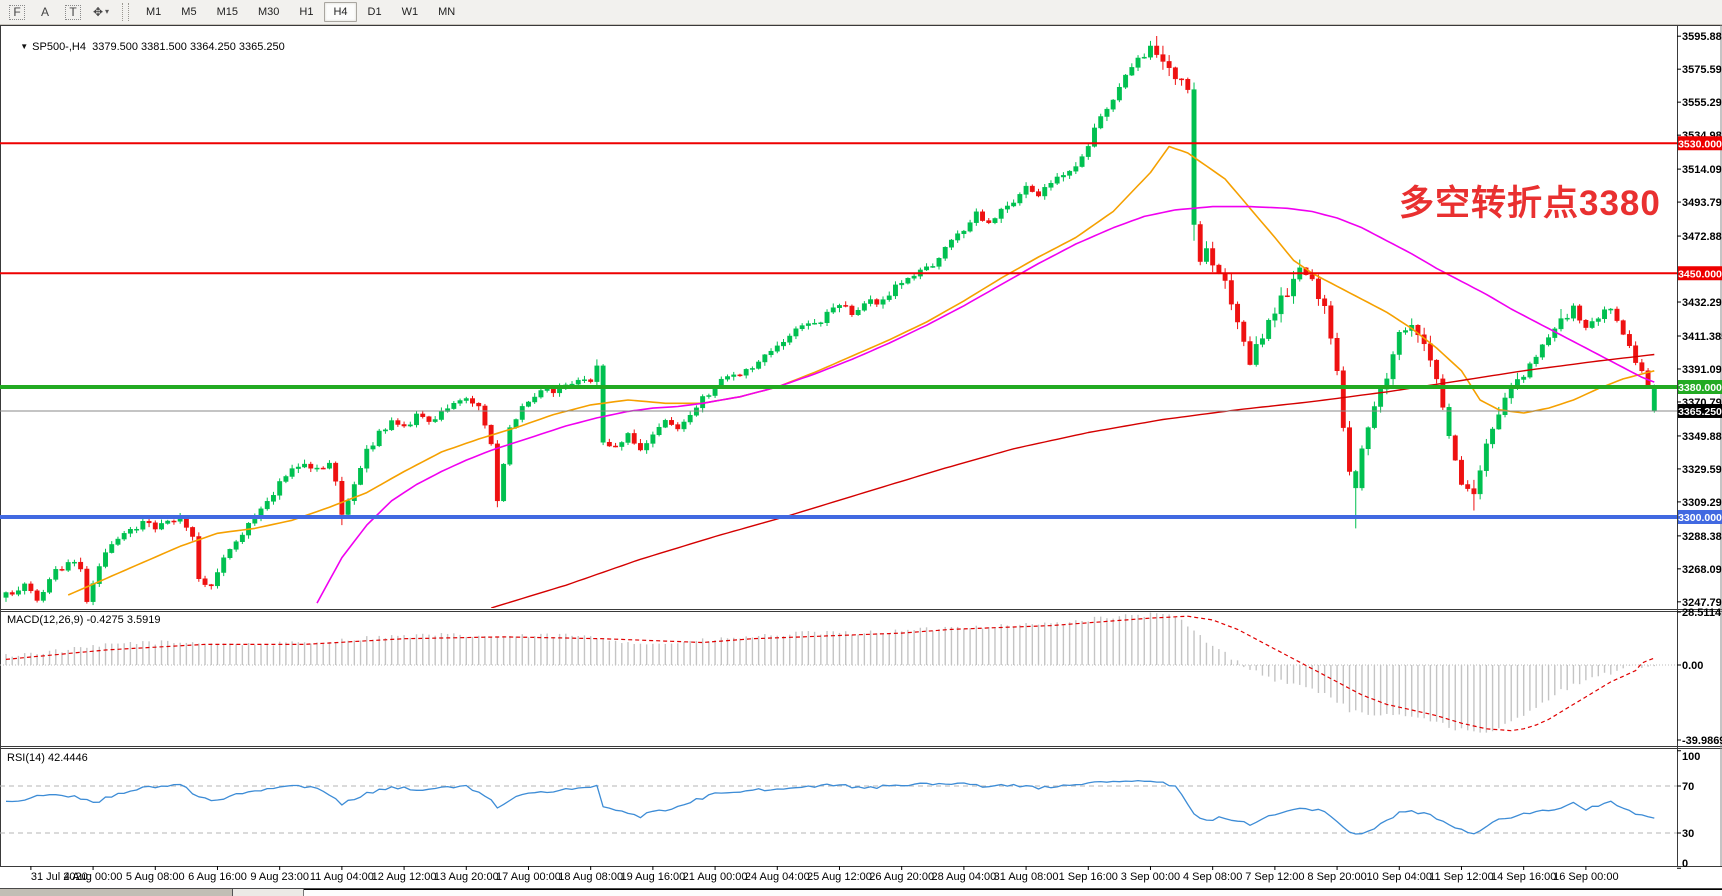  What do you see at coordinates (1274, 877) in the screenshot?
I see `svg-text: 7 Sep 12:00` at bounding box center [1274, 877].